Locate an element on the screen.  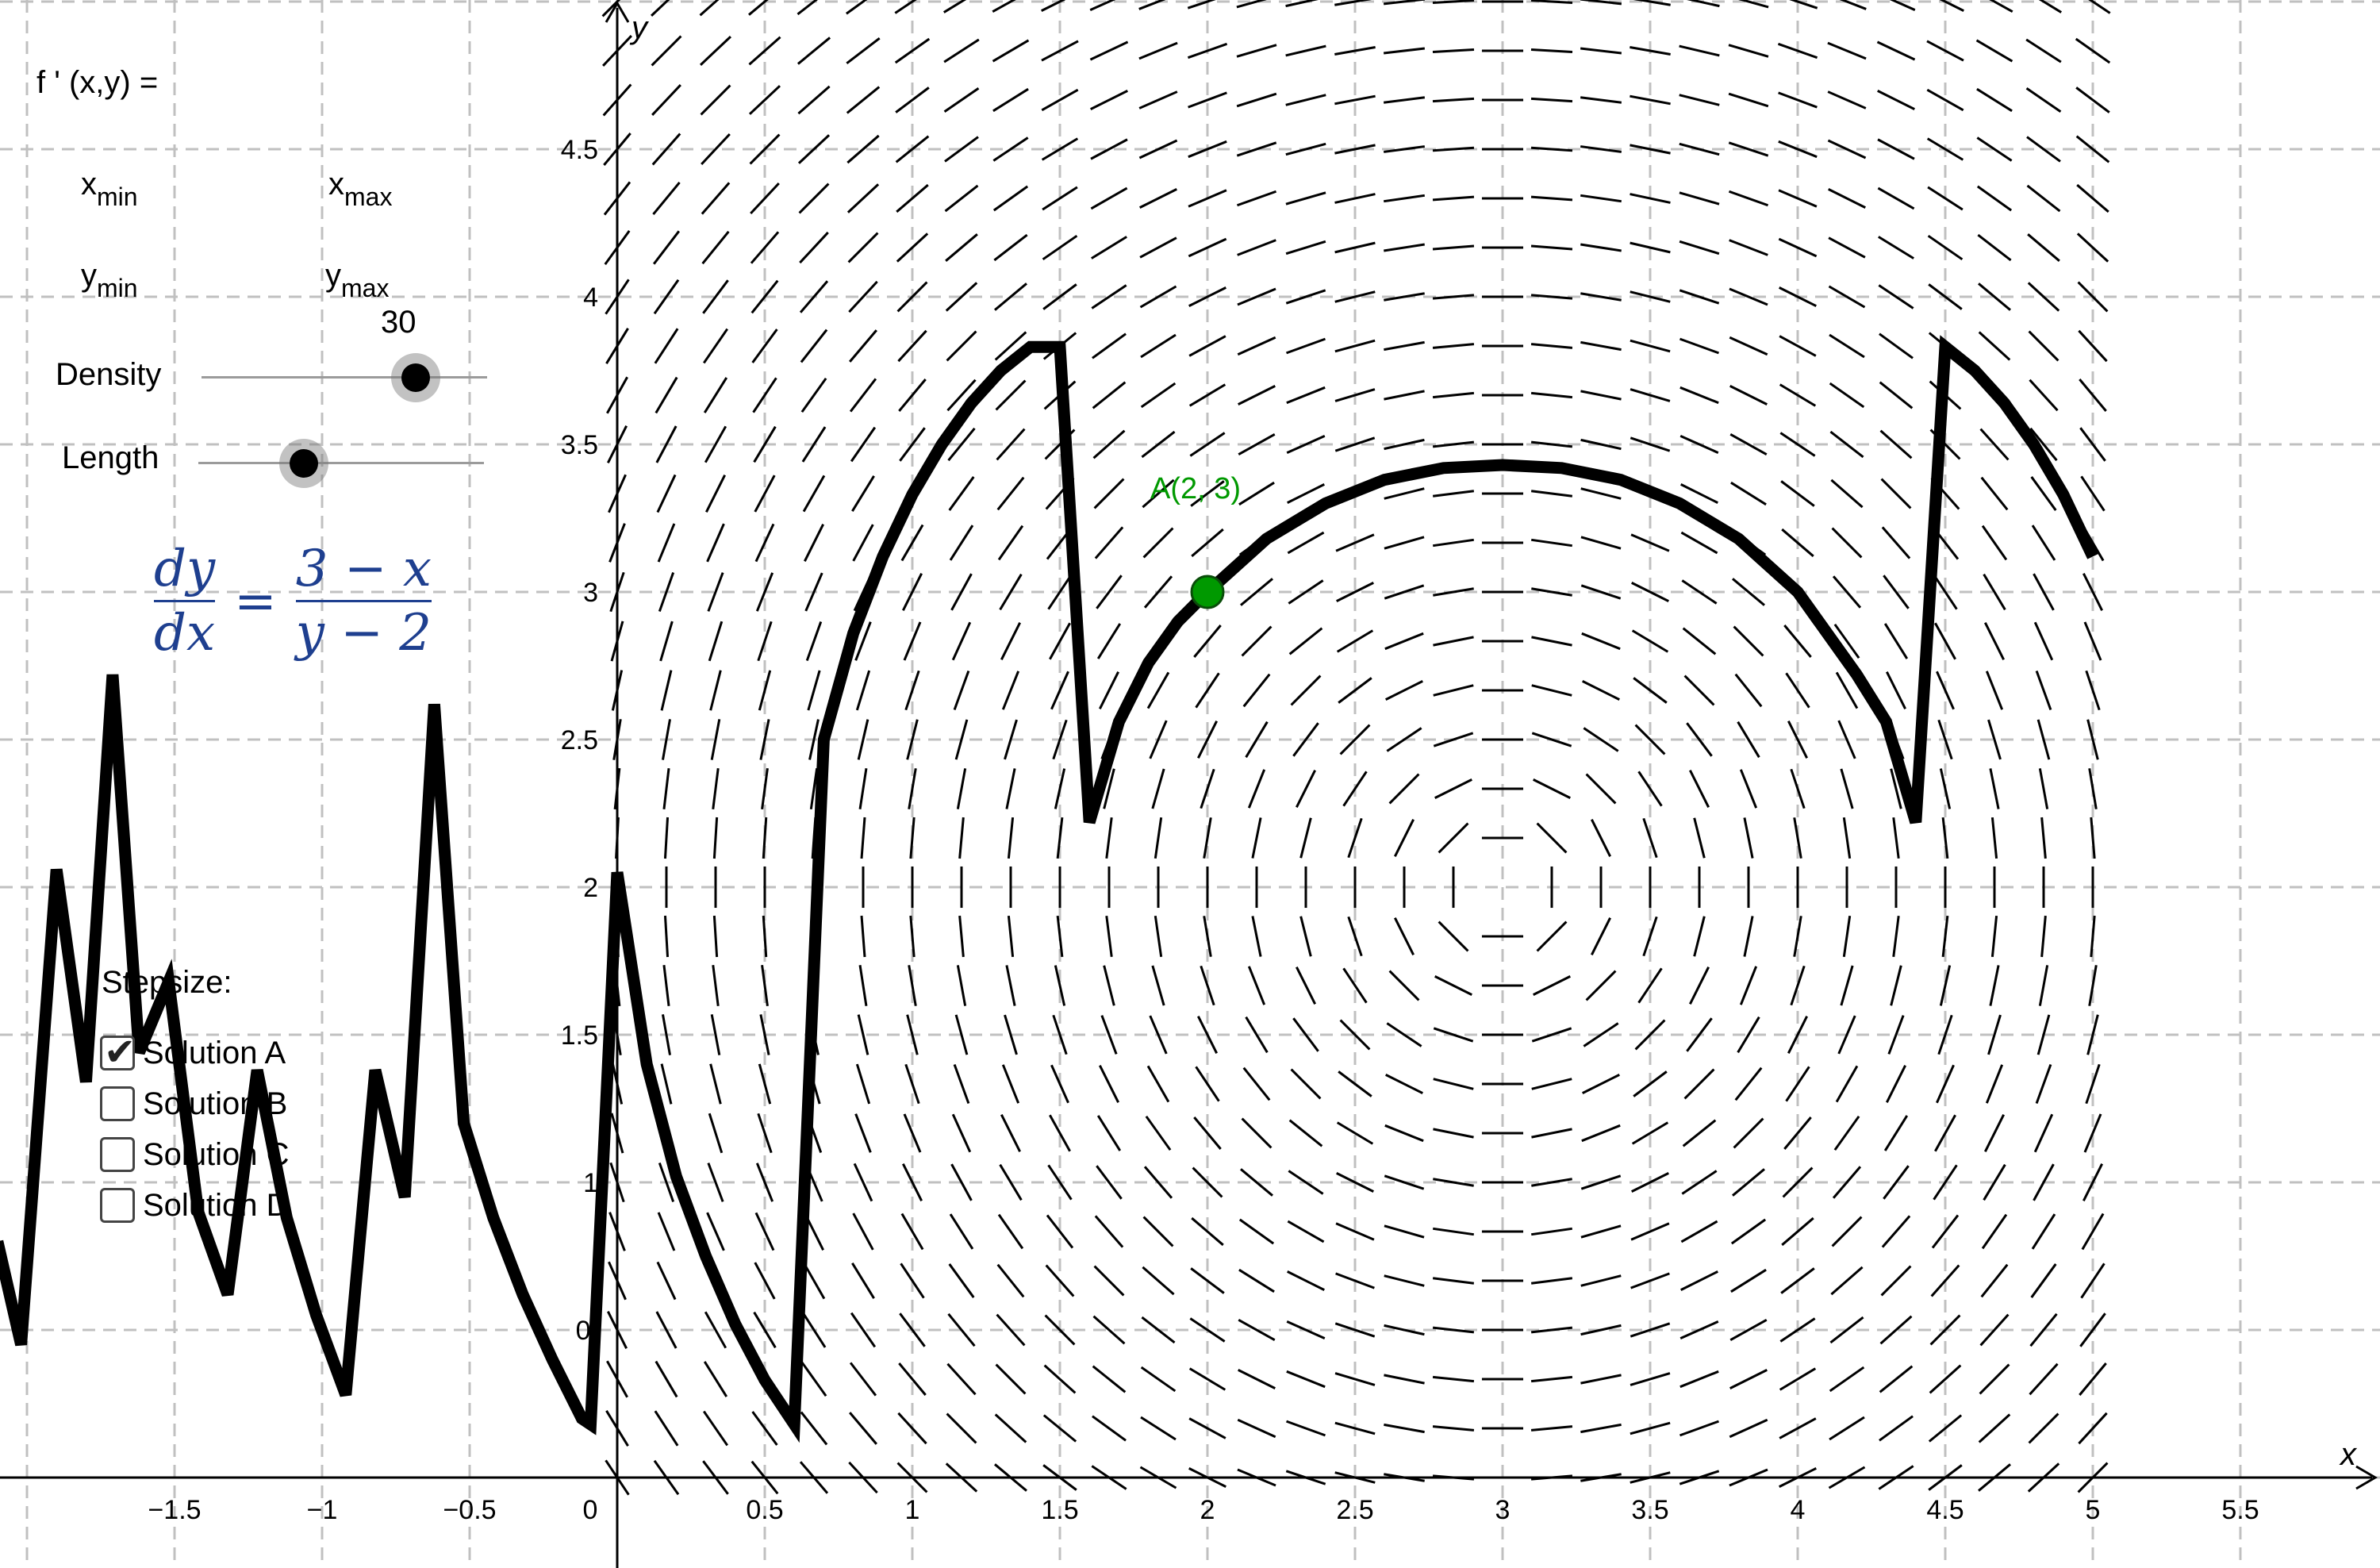
density-slider-track is located at coordinates (344, 377).